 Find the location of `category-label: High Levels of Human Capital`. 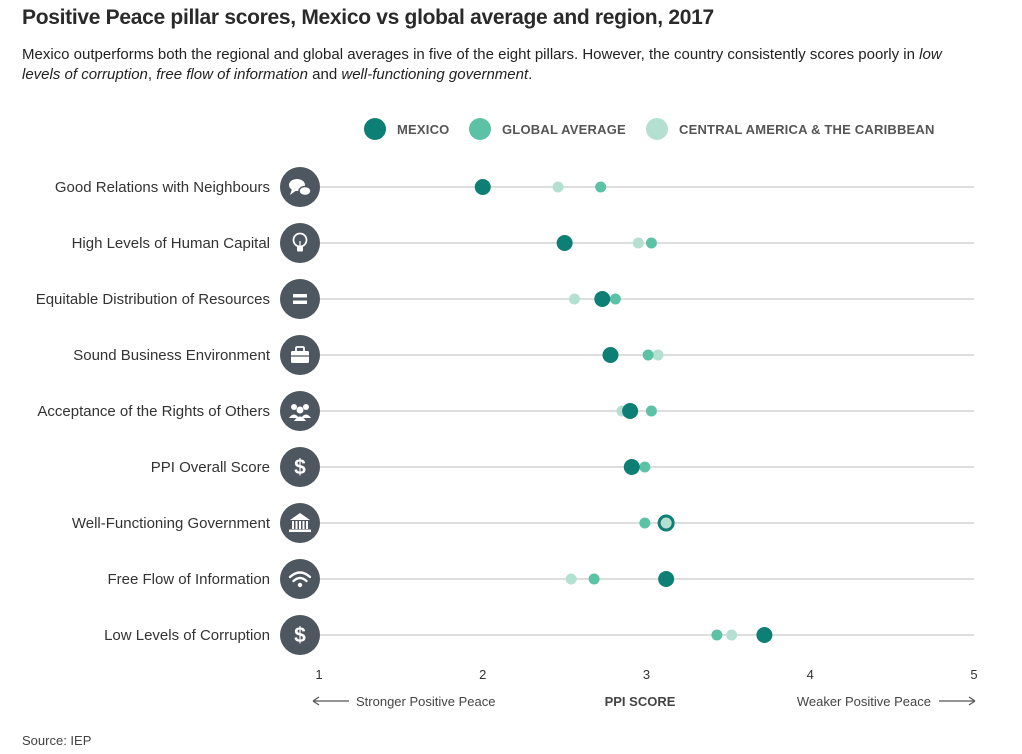

category-label: High Levels of Human Capital is located at coordinates (171, 243).